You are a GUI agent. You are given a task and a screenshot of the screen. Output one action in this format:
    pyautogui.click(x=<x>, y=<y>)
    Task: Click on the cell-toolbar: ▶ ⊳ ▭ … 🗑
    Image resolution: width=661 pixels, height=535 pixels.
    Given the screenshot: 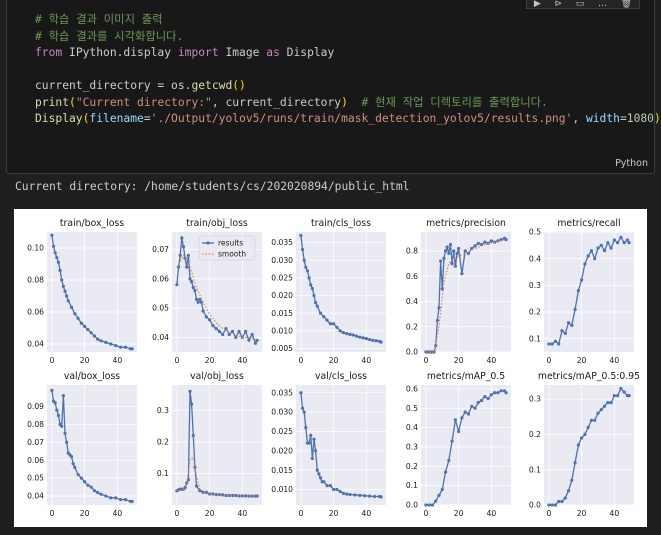 What is the action you would take?
    pyautogui.click(x=583, y=4)
    